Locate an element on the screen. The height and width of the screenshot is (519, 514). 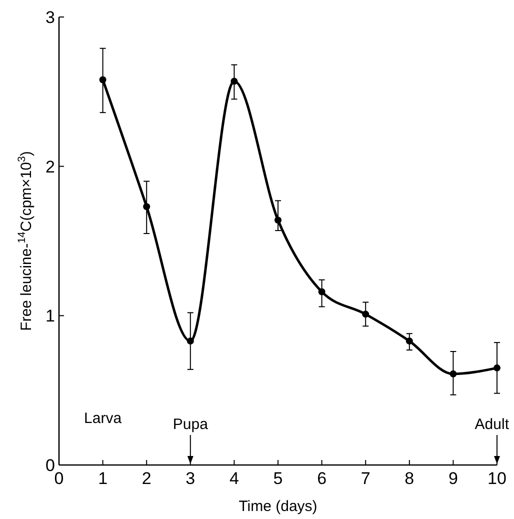
annotation: Pupa is located at coordinates (190, 424).